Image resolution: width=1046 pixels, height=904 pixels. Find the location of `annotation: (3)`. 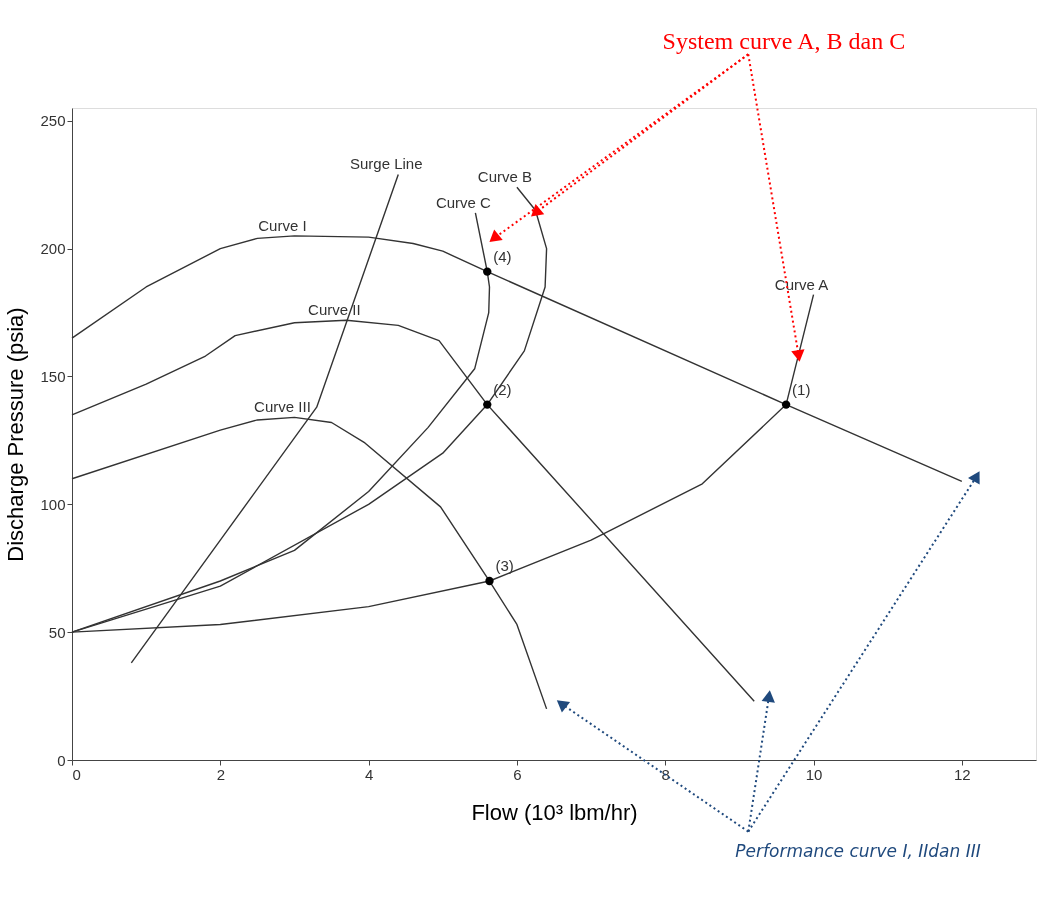

annotation: (3) is located at coordinates (504, 566).